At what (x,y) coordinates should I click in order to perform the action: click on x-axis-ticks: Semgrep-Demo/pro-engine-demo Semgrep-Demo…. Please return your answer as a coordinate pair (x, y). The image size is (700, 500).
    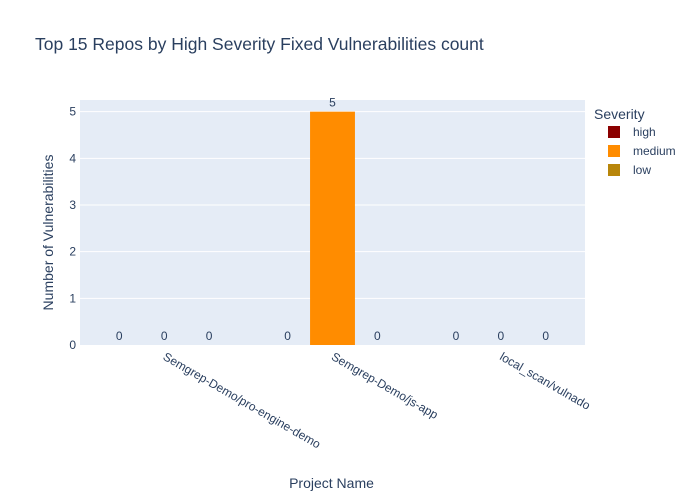
    Looking at the image, I should click on (377, 400).